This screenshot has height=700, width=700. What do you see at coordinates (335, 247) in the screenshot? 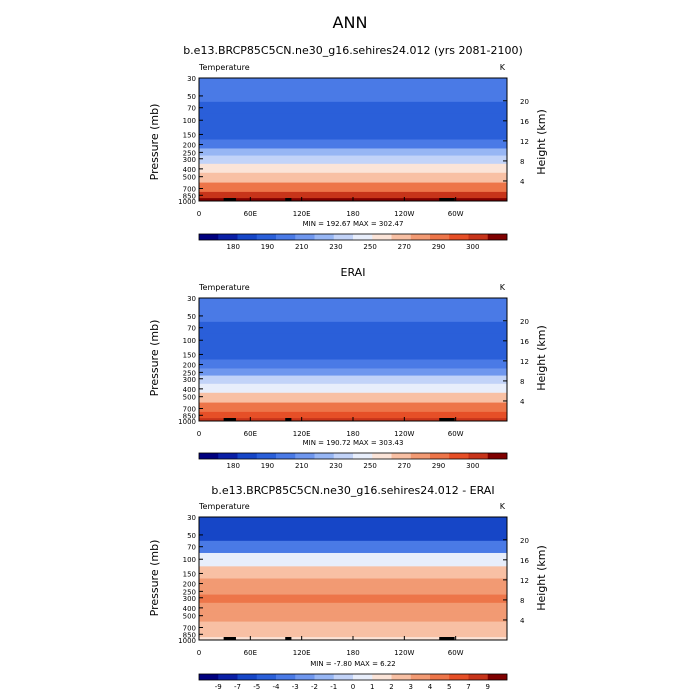
I see `colorbar-label: 230` at bounding box center [335, 247].